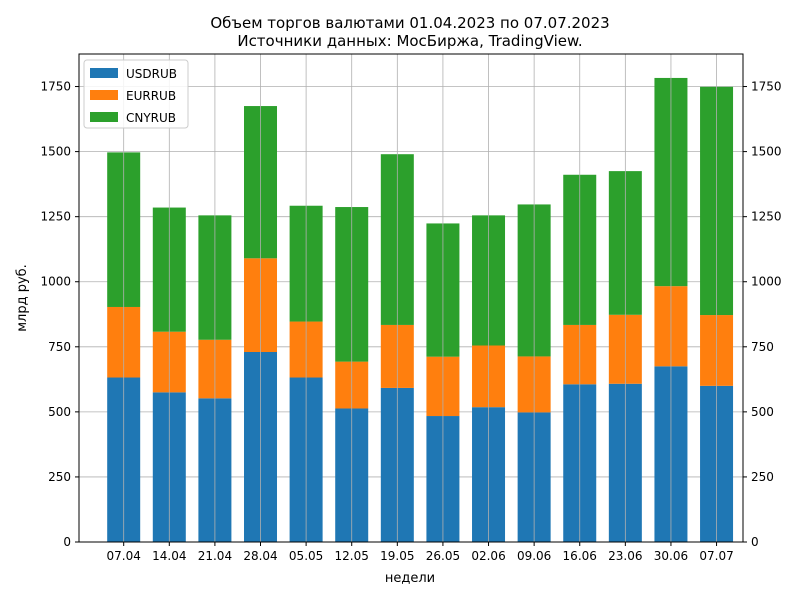 The width and height of the screenshot is (800, 600). I want to click on y-tick-label-right: 1250, so click(766, 217).